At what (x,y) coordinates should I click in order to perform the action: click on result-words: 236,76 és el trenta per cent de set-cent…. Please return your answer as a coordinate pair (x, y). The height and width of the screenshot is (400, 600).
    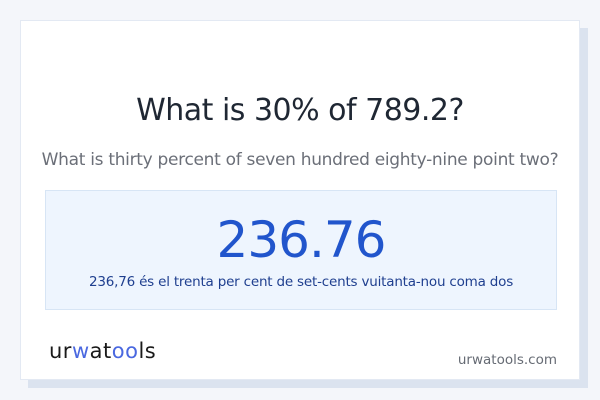
    Looking at the image, I should click on (301, 282).